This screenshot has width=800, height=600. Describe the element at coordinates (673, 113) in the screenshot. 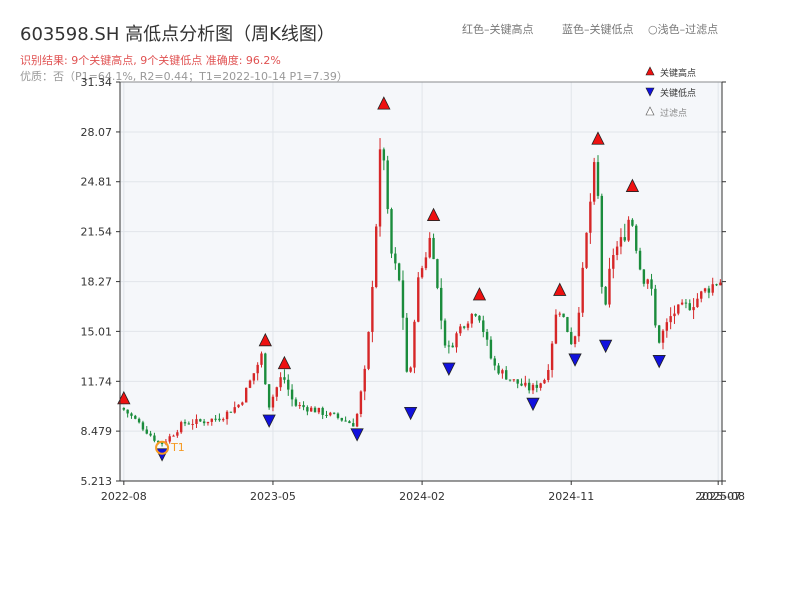

I see `legend-entry-label: 过滤点` at that location.